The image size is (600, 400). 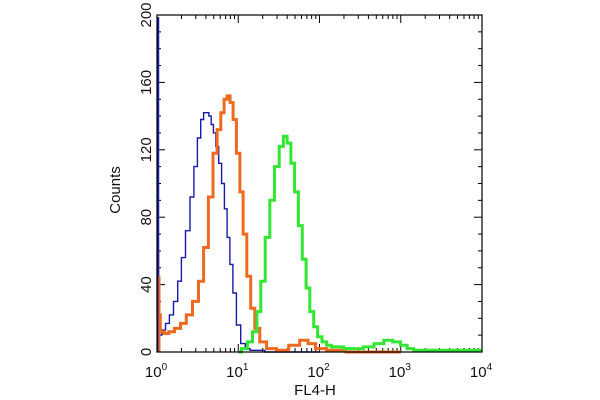 What do you see at coordinates (146, 179) in the screenshot?
I see `y-tick-labels: 0 40 80 120 160 200` at bounding box center [146, 179].